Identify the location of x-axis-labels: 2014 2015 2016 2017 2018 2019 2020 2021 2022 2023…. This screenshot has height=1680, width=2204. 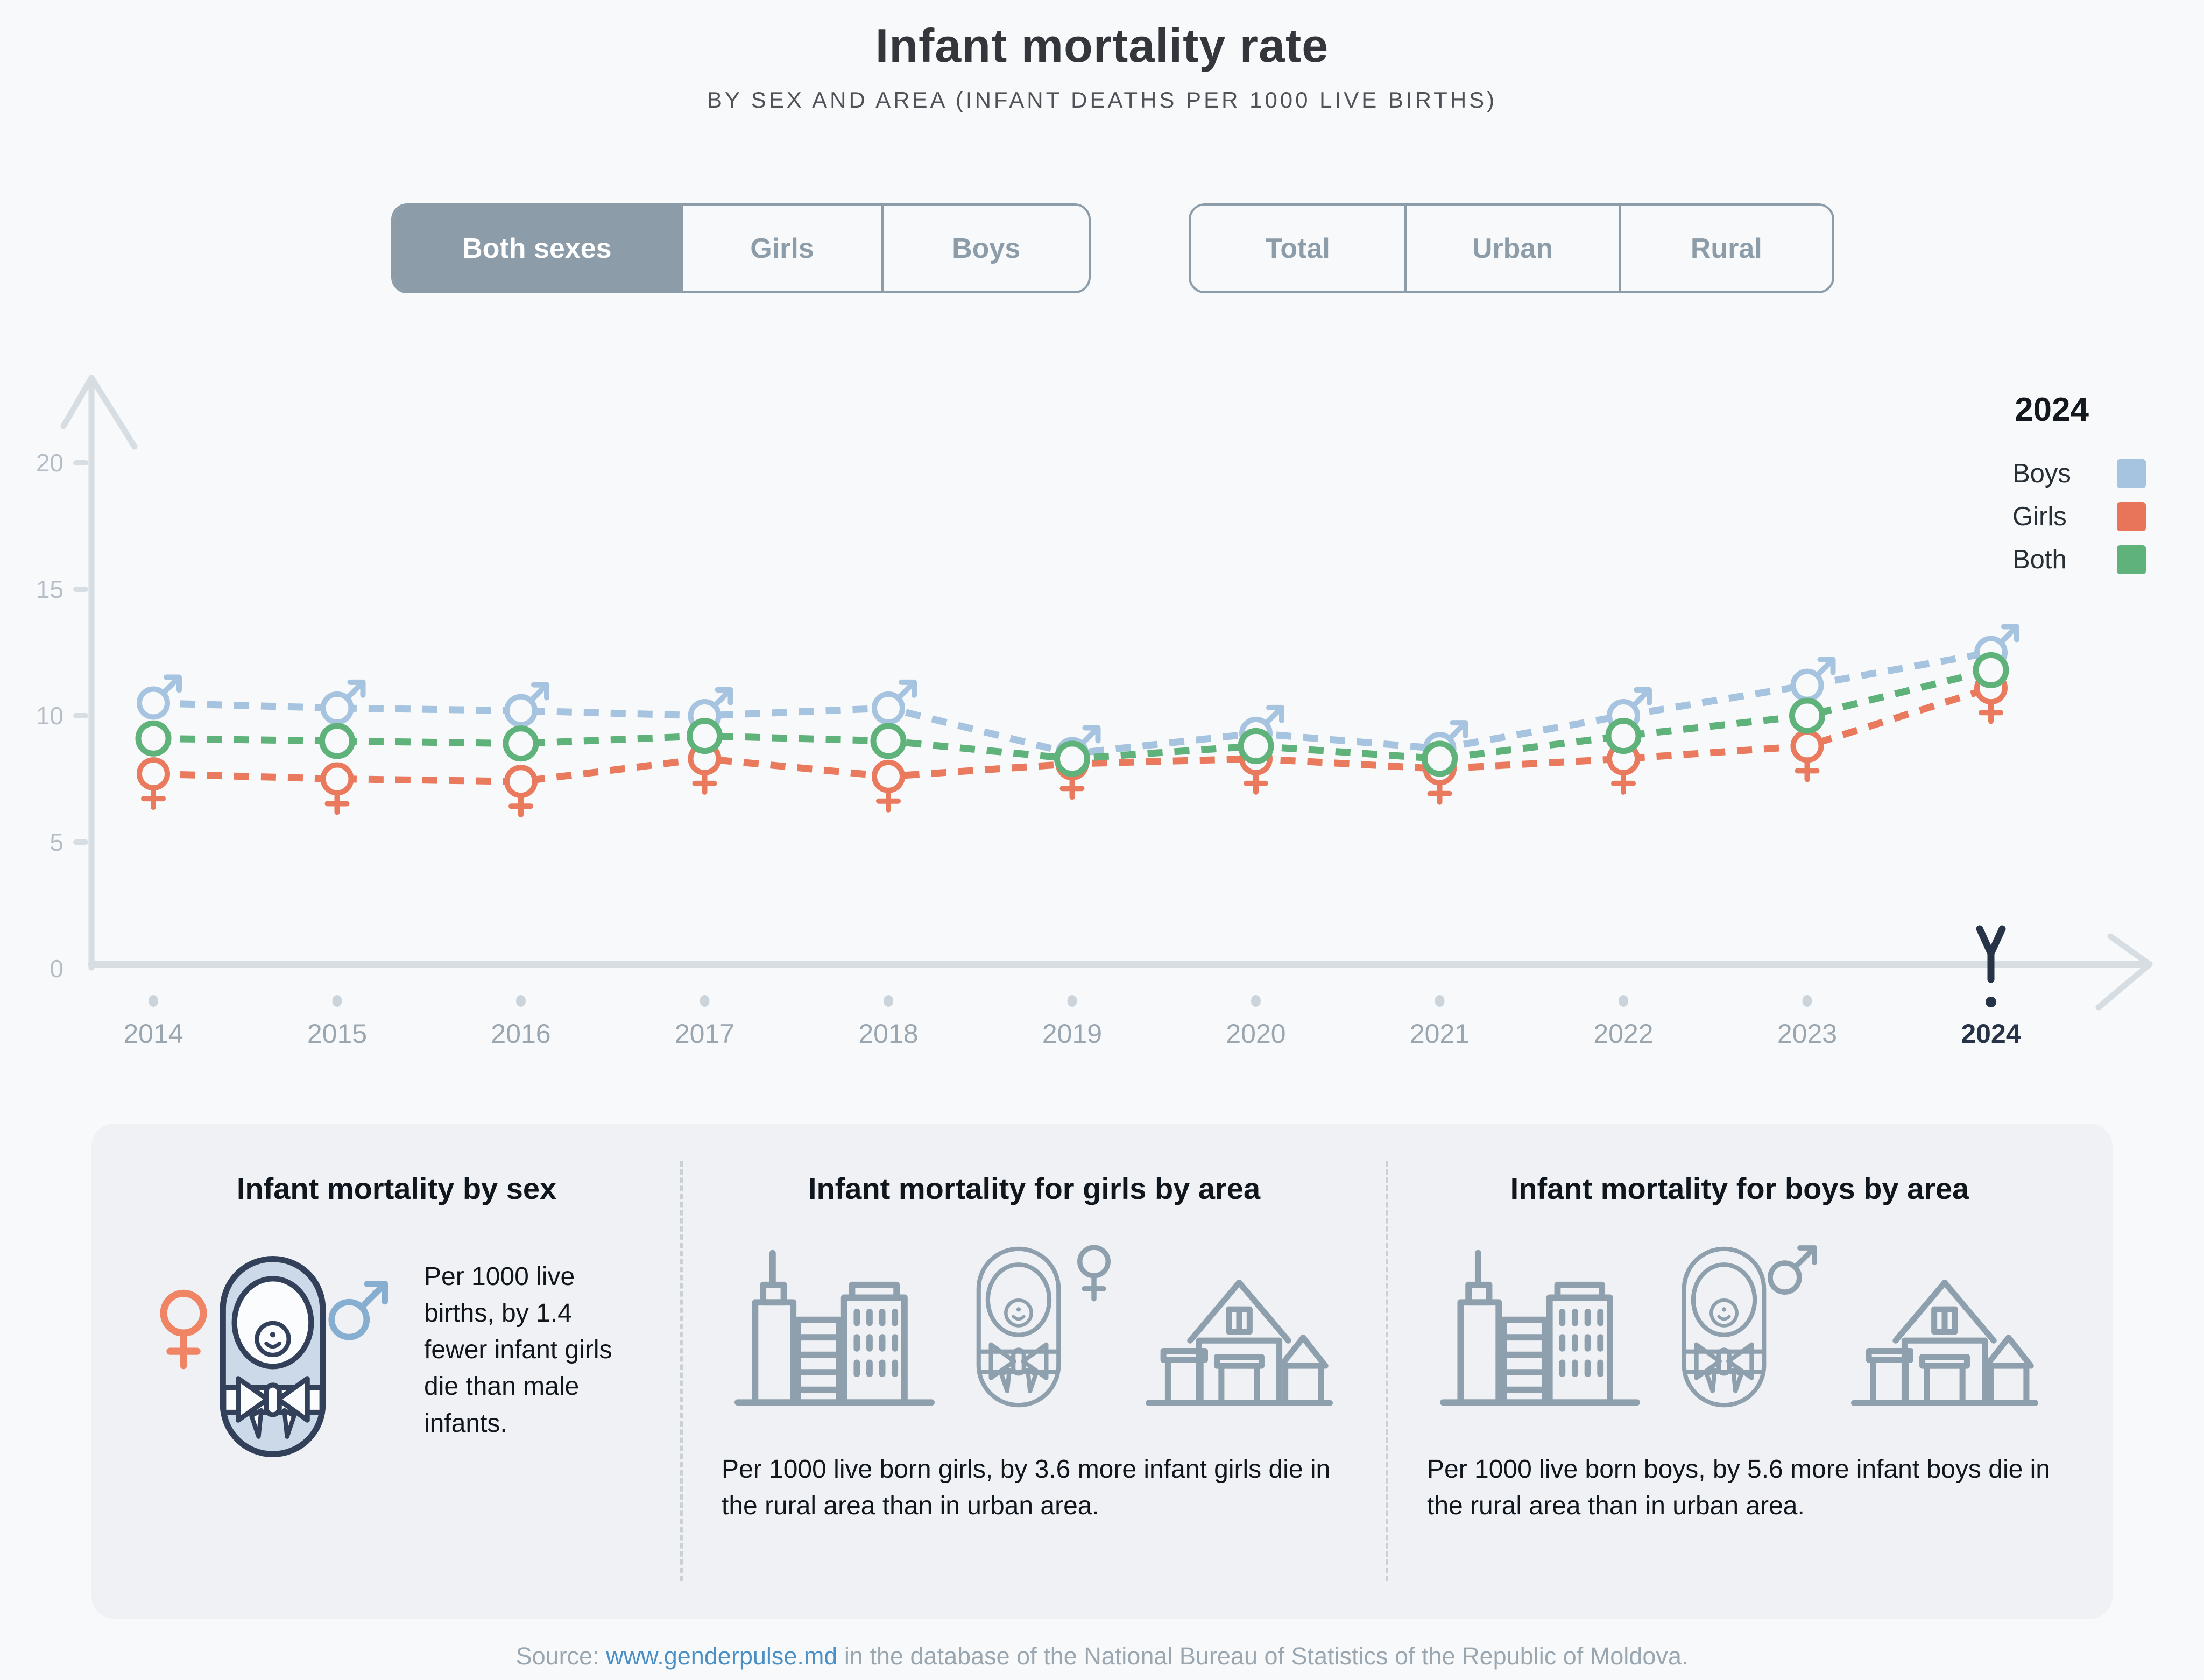
(1072, 987).